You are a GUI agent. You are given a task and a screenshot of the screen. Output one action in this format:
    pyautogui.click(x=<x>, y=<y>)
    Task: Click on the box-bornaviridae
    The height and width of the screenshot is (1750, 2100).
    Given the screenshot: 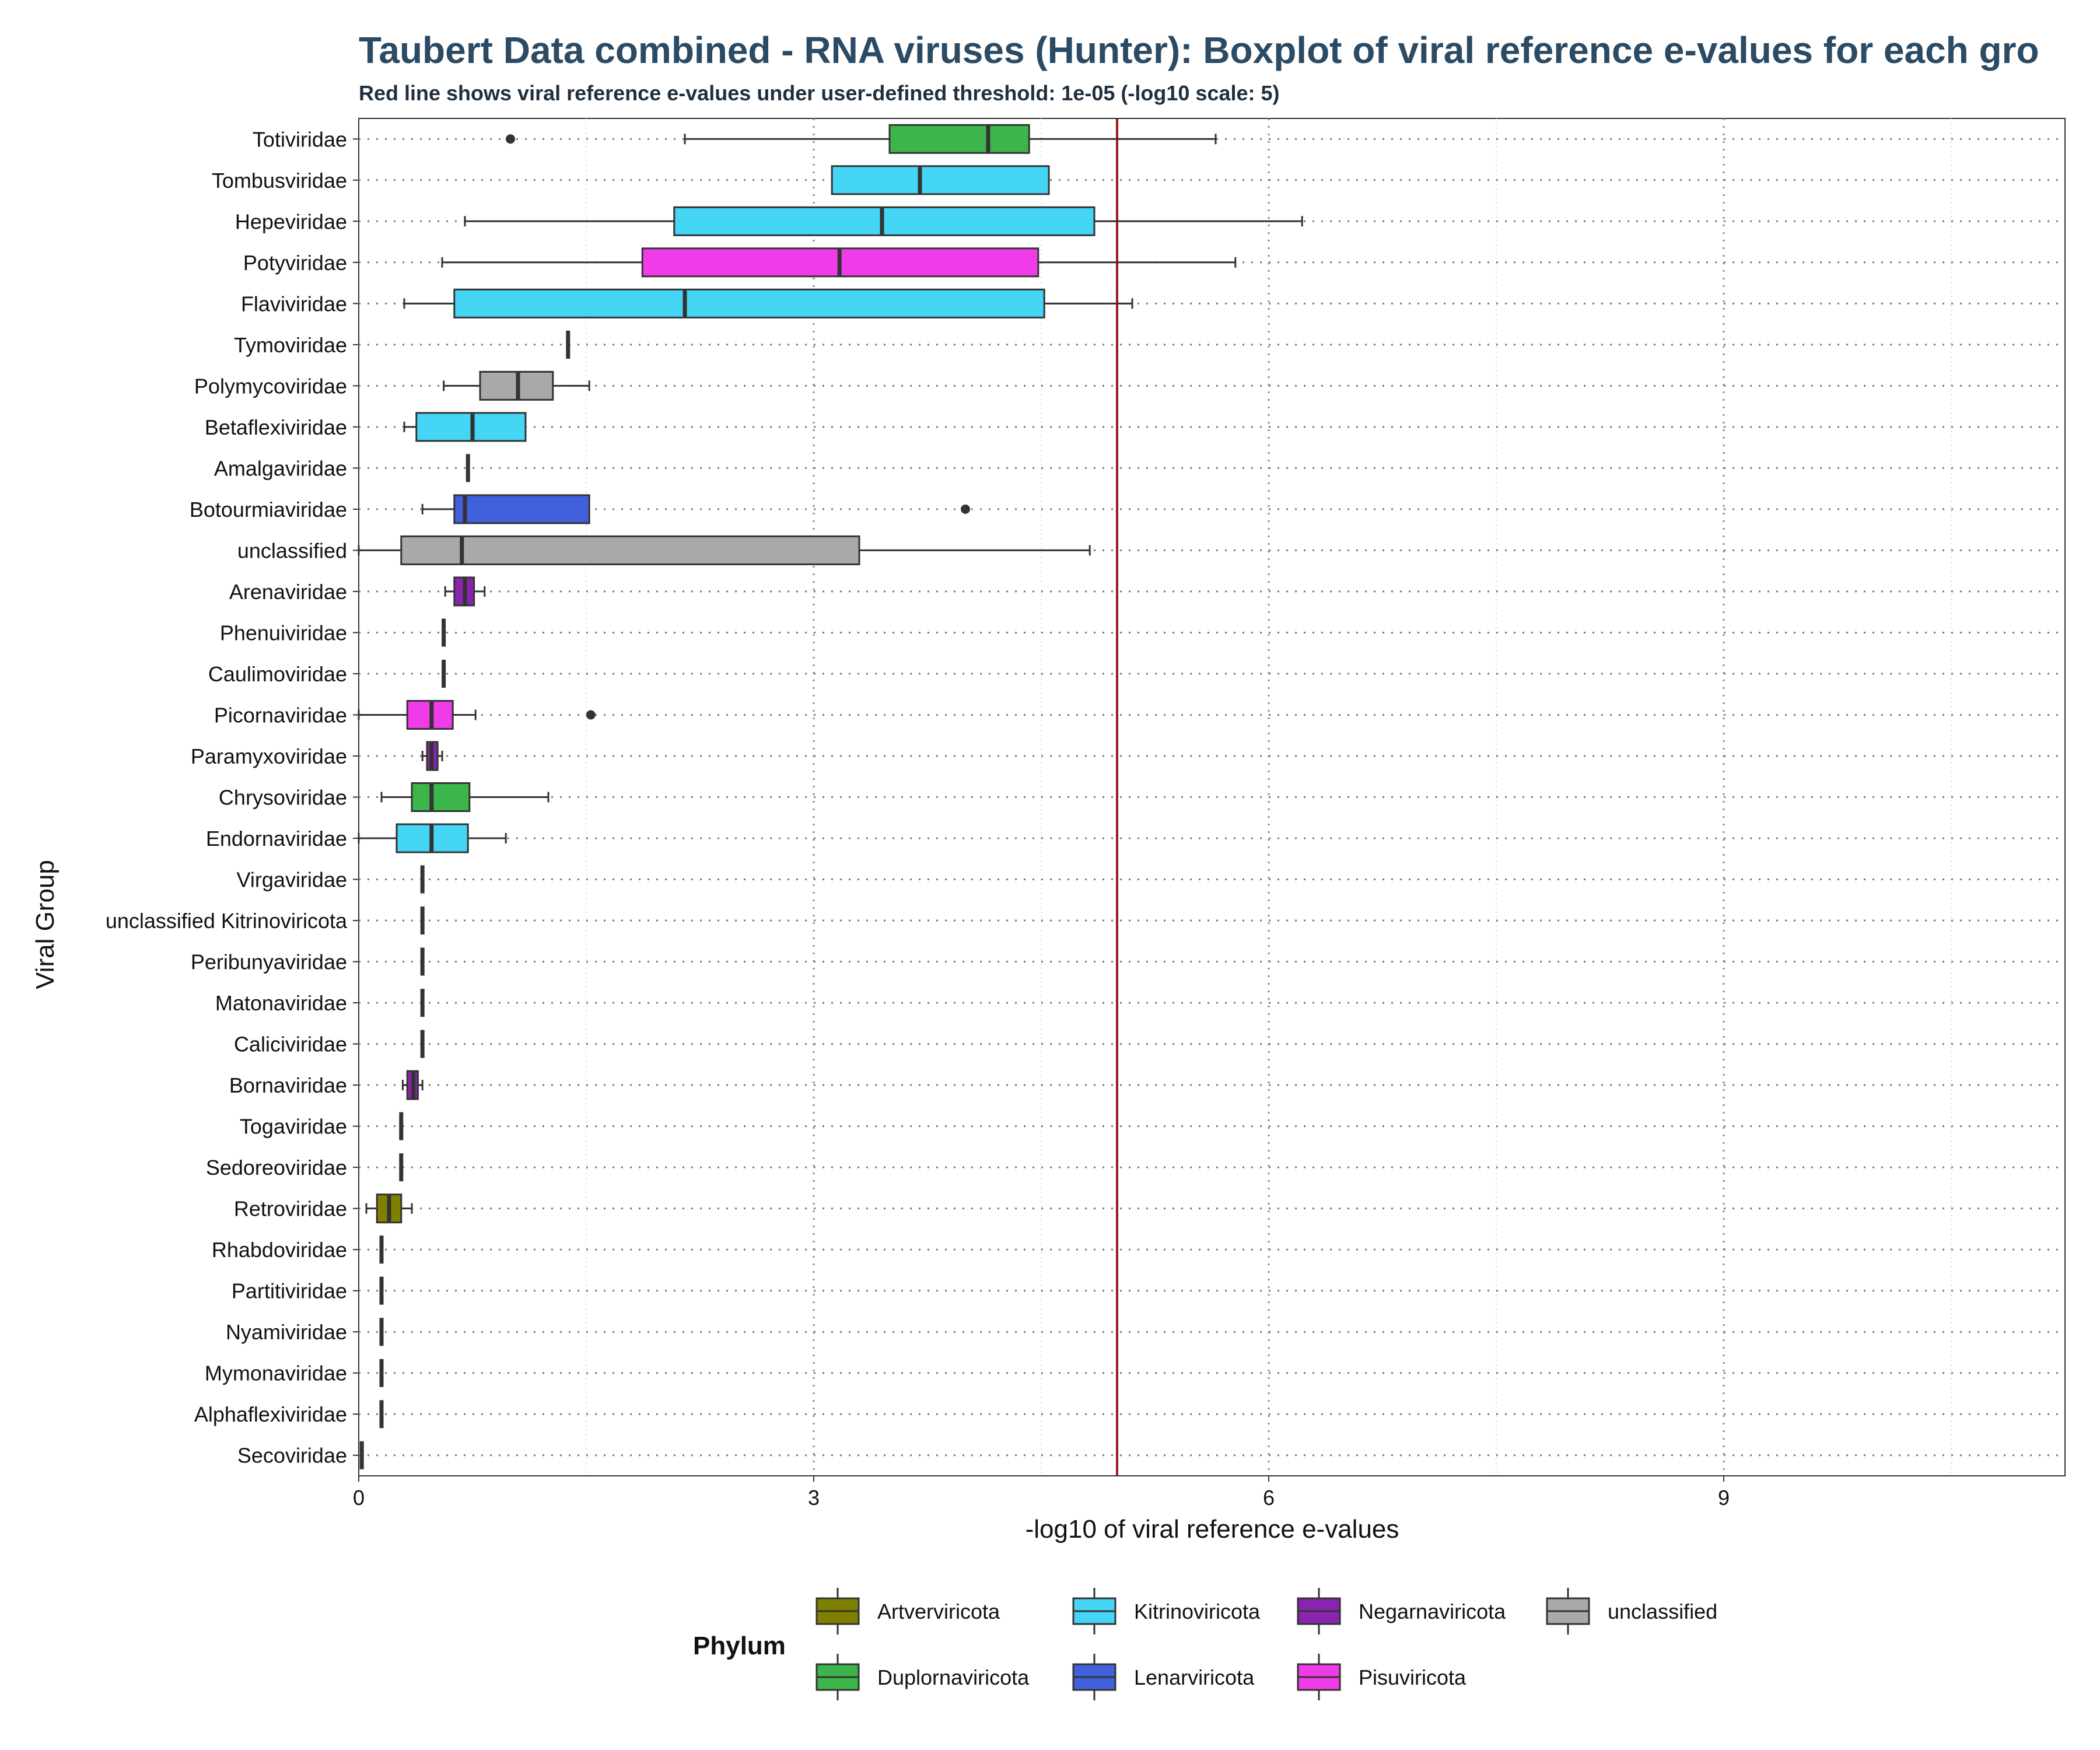 What is the action you would take?
    pyautogui.click(x=412, y=1085)
    